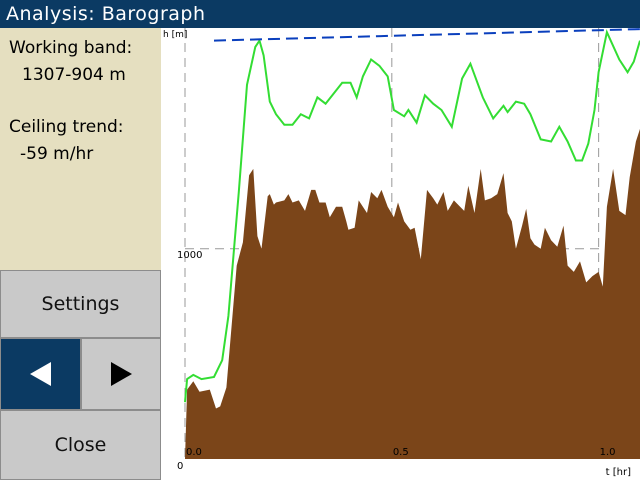 This screenshot has height=484, width=640. I want to click on window-title: Analysis: Barograph, so click(320, 14).